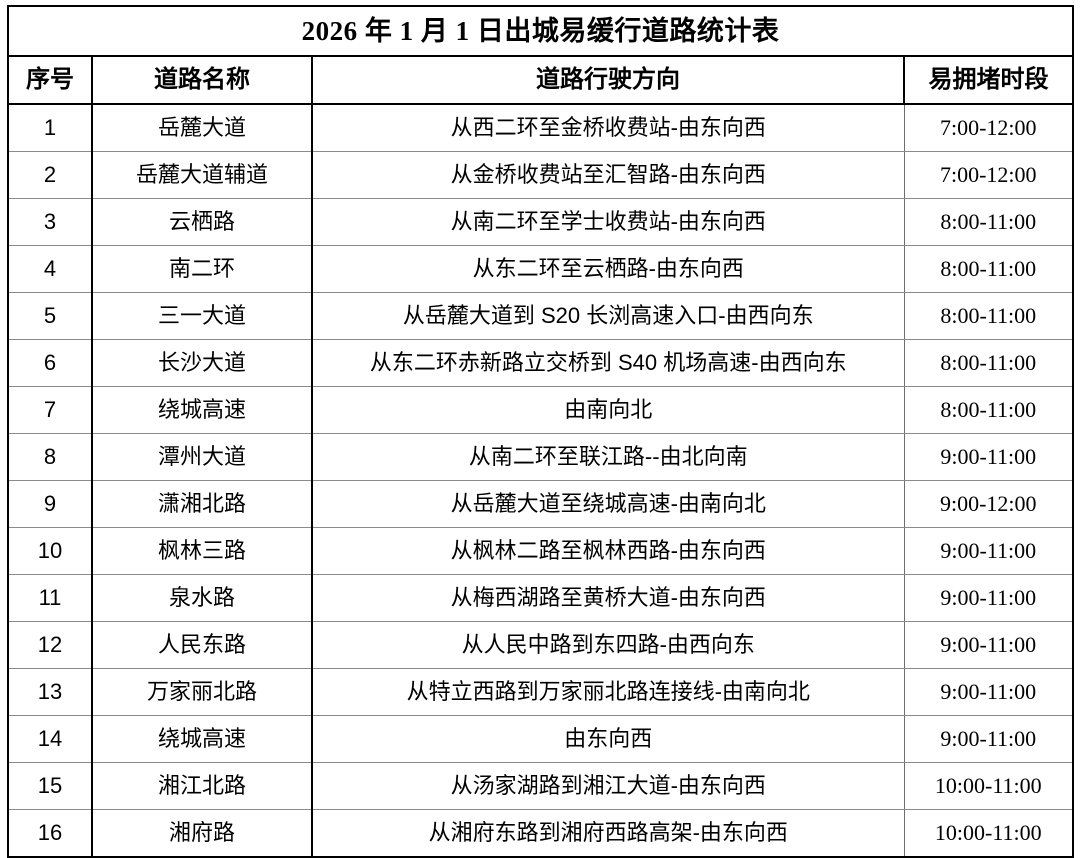 The height and width of the screenshot is (858, 1080). What do you see at coordinates (608, 504) in the screenshot?
I see `cell-dir: 从岳麓大道至绕城高速-由南向北` at bounding box center [608, 504].